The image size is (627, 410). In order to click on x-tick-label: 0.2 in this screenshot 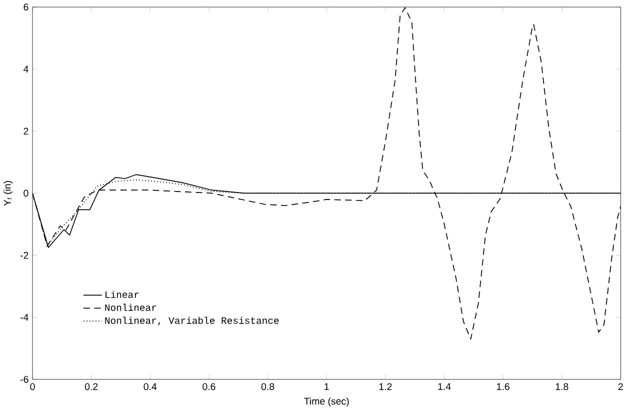, I will do `click(91, 386)`.